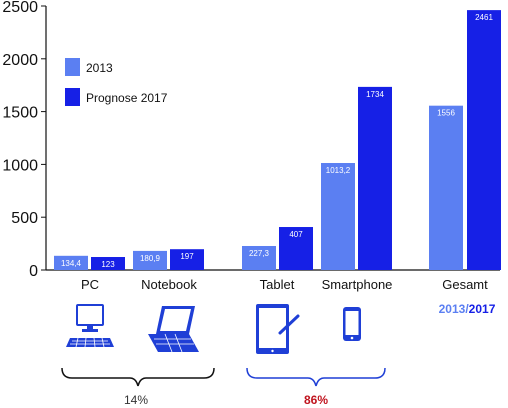  What do you see at coordinates (20, 113) in the screenshot?
I see `y-tick-label: 1500` at bounding box center [20, 113].